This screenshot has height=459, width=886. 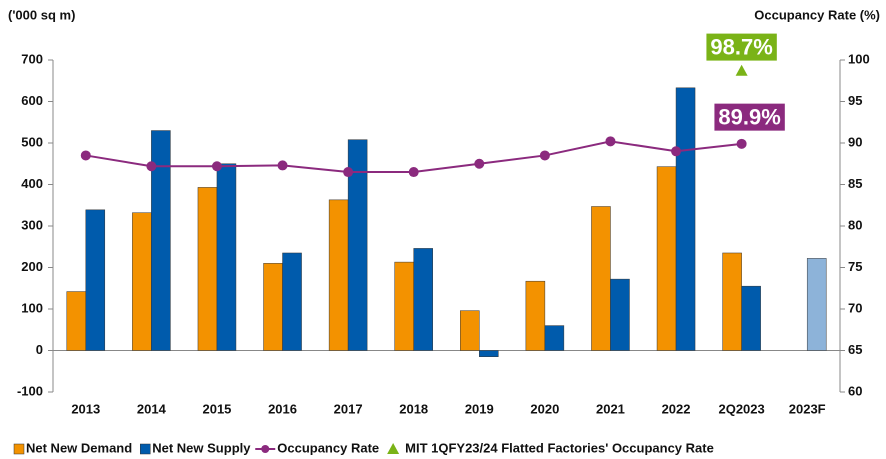 I want to click on y-tick-label: -100, so click(x=30, y=390).